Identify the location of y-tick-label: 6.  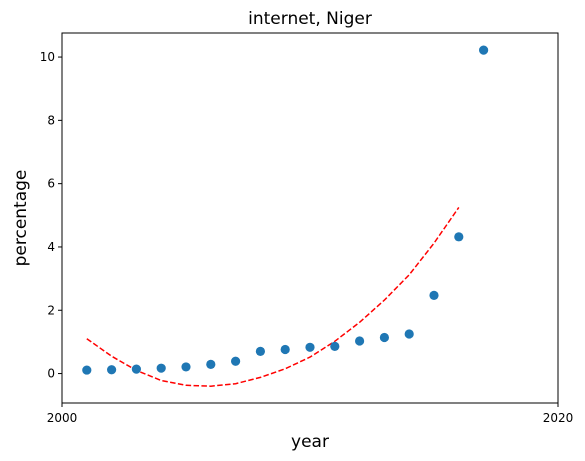
(51, 184).